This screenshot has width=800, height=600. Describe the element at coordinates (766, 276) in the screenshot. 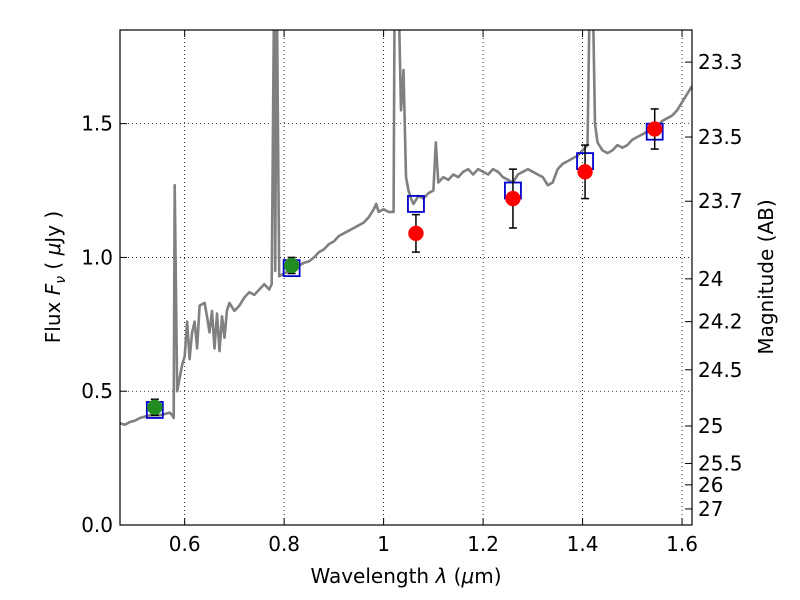

I see `y2-axis-label: Magnitude (AB)` at that location.